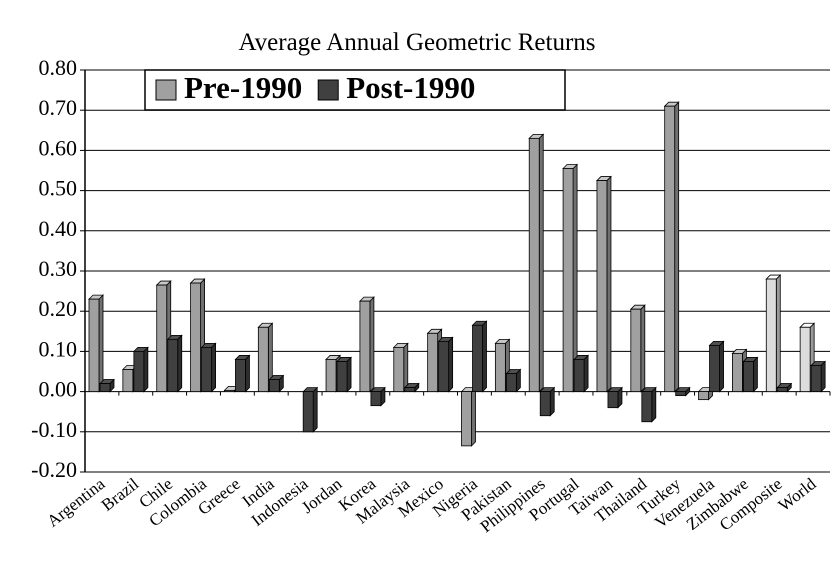 This screenshot has width=834, height=564. I want to click on y-tick-label: -0.20, so click(54, 469).